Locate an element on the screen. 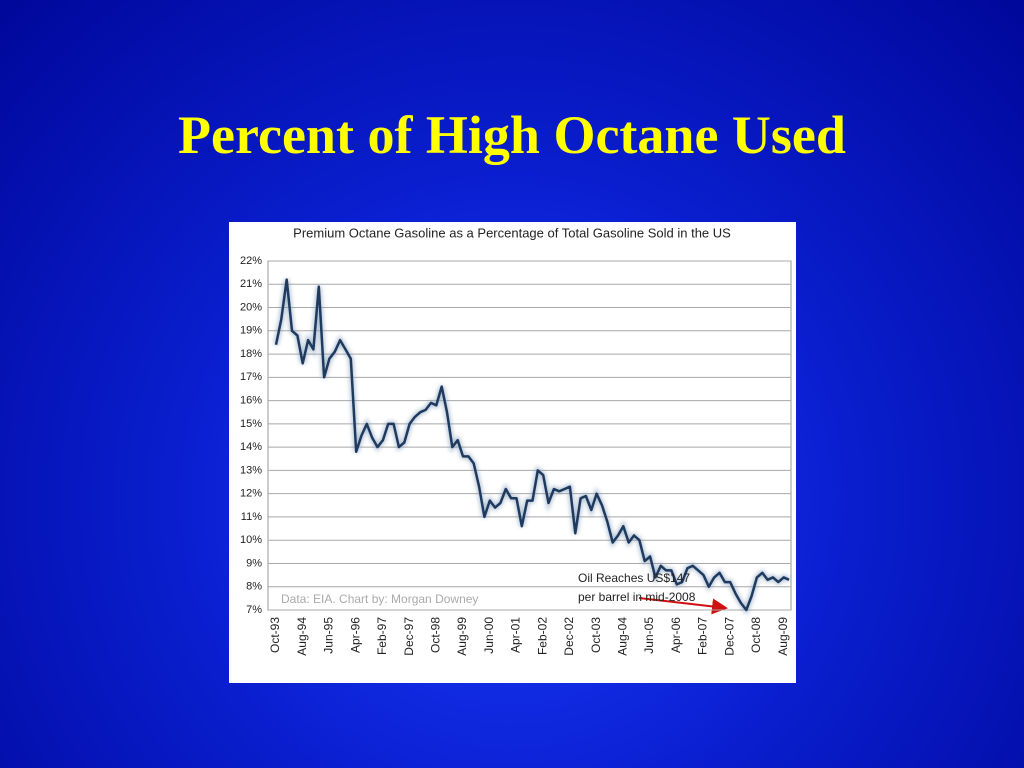  y-tick-label: 8% is located at coordinates (254, 587).